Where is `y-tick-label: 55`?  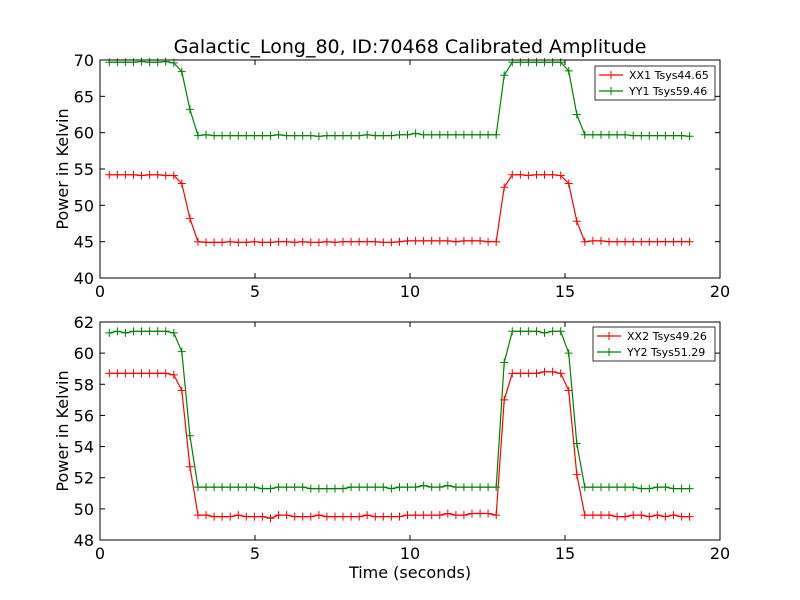
y-tick-label: 55 is located at coordinates (84, 169).